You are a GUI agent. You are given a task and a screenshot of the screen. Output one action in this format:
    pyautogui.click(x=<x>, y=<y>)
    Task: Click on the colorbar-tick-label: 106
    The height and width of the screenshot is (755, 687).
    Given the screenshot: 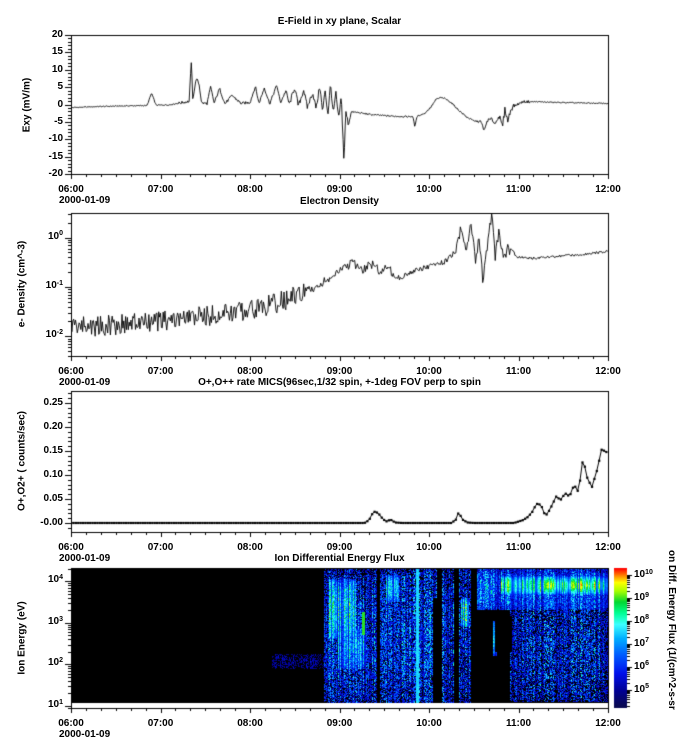 What is the action you would take?
    pyautogui.click(x=642, y=666)
    